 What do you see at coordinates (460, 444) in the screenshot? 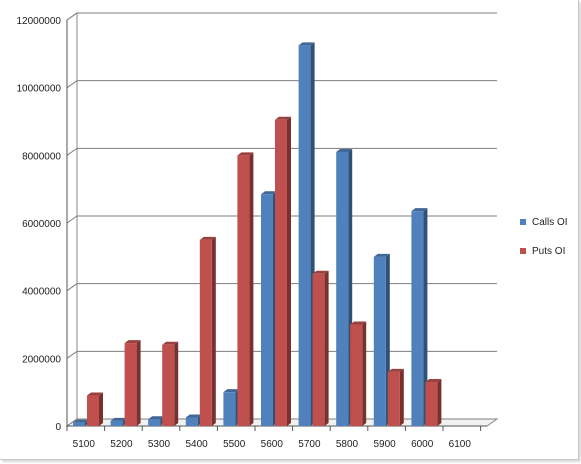
I see `x-tick-label: 6100` at bounding box center [460, 444].